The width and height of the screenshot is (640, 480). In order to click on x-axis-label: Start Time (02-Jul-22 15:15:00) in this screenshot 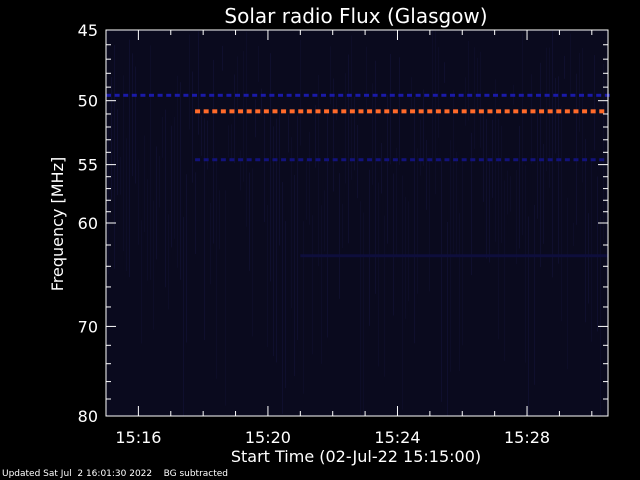, I will do `click(356, 456)`.